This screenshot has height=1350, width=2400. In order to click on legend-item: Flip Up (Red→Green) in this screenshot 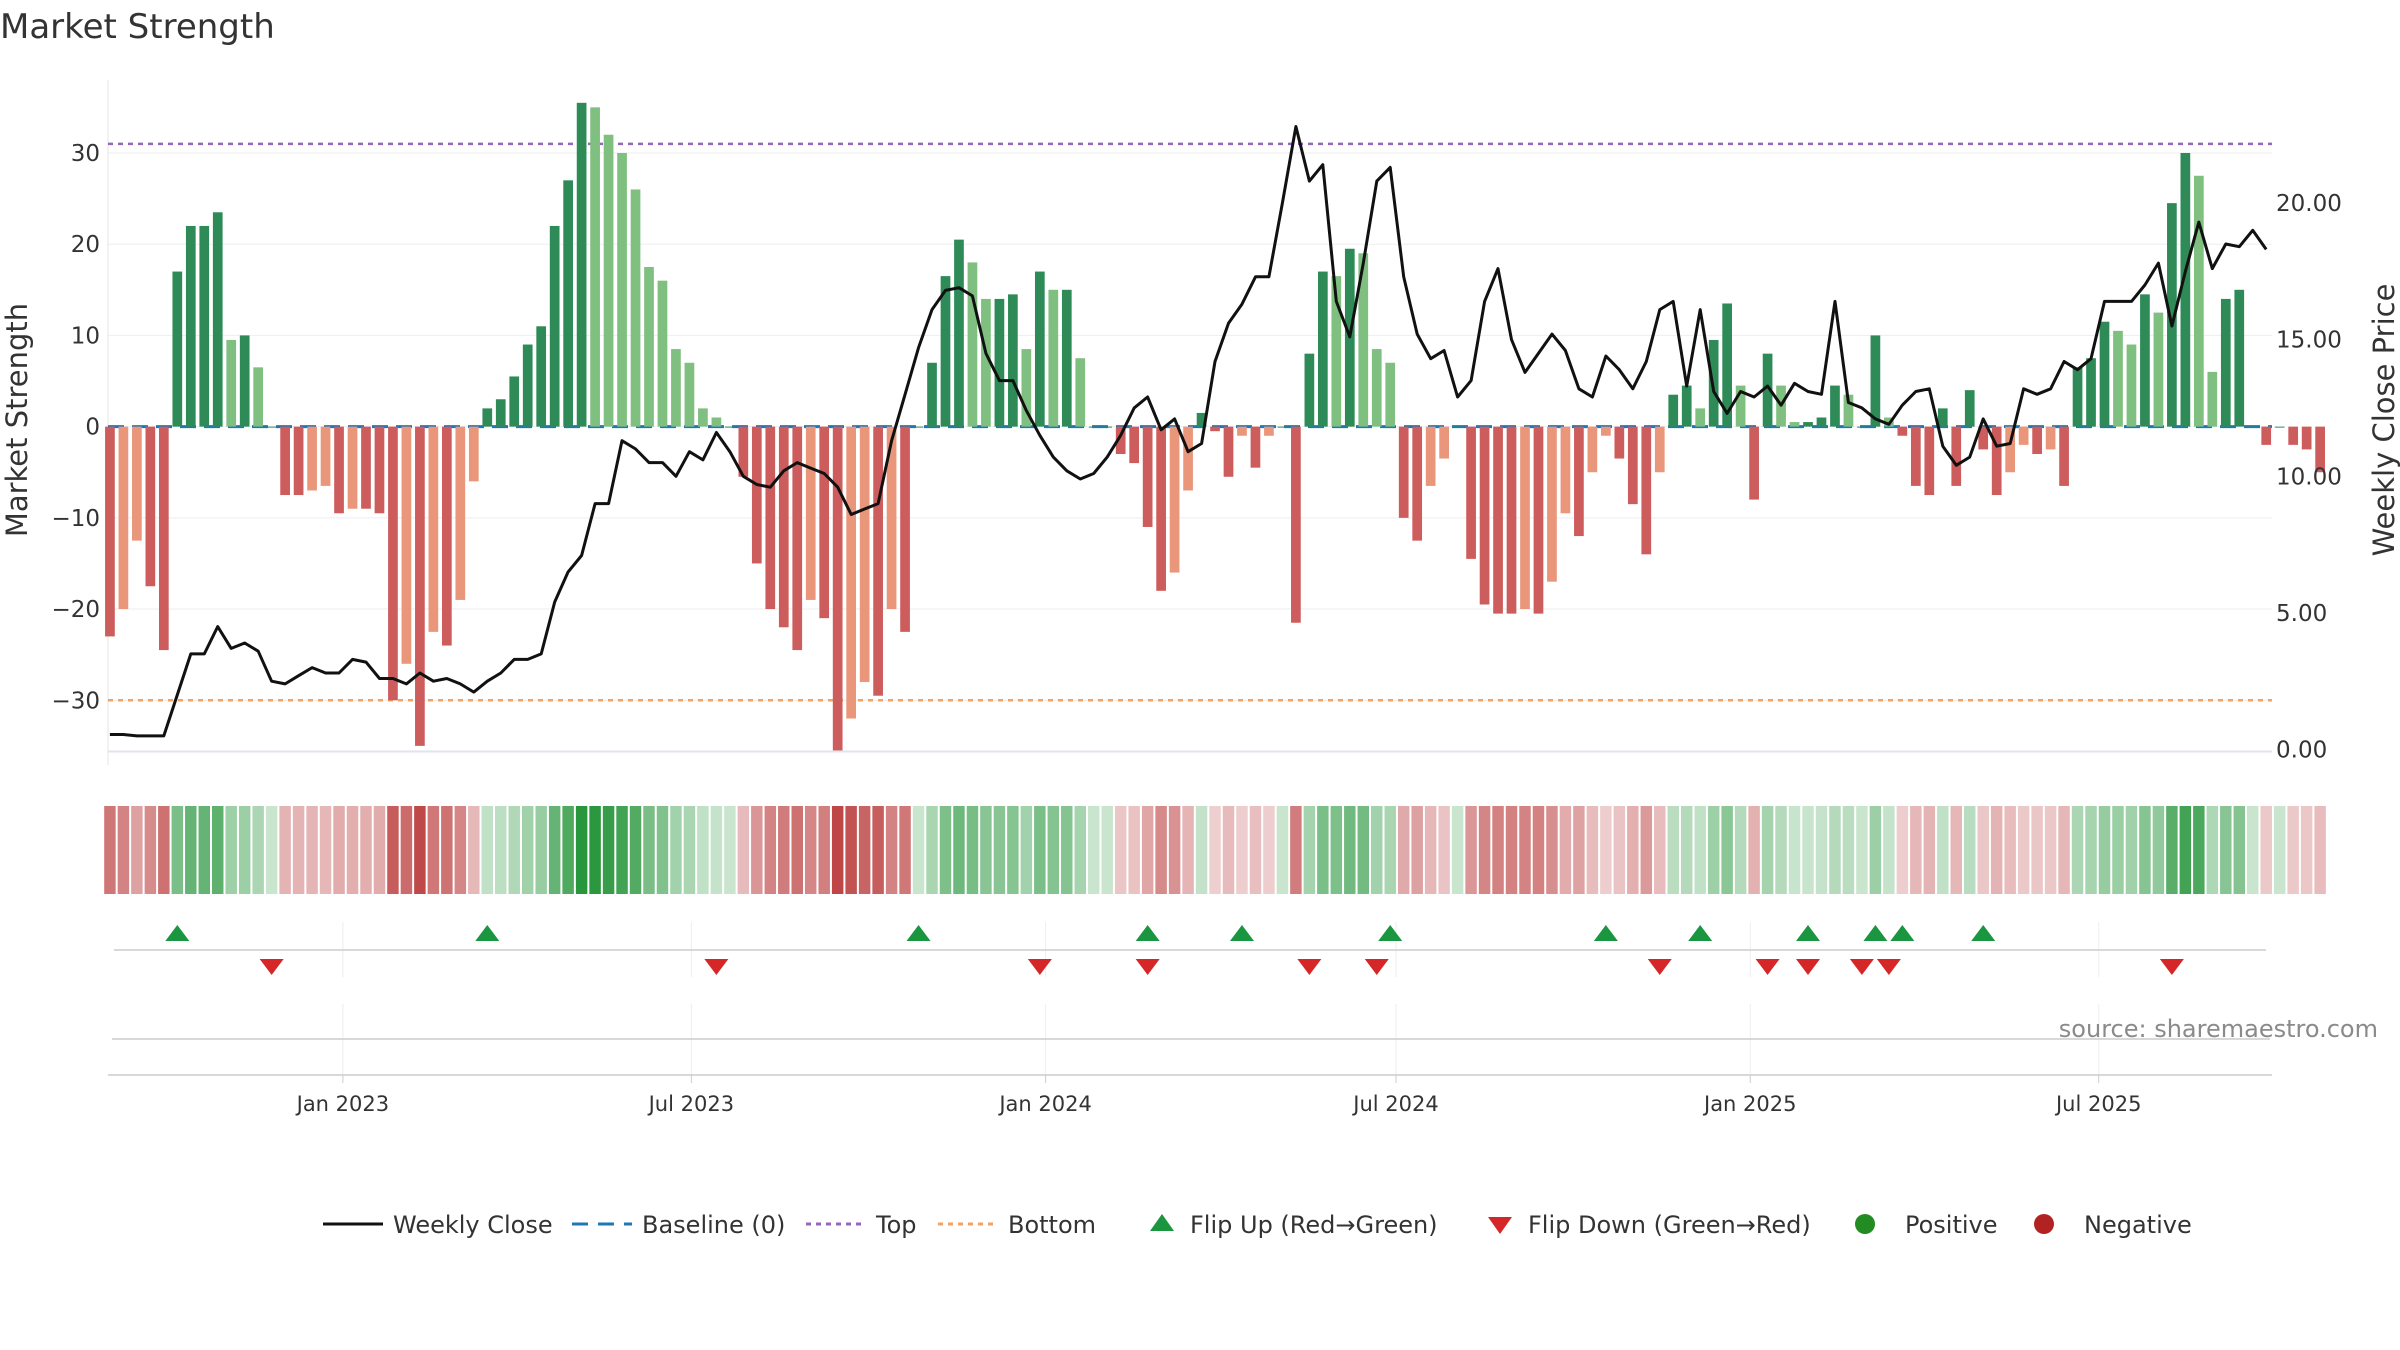, I will do `click(1294, 1225)`.